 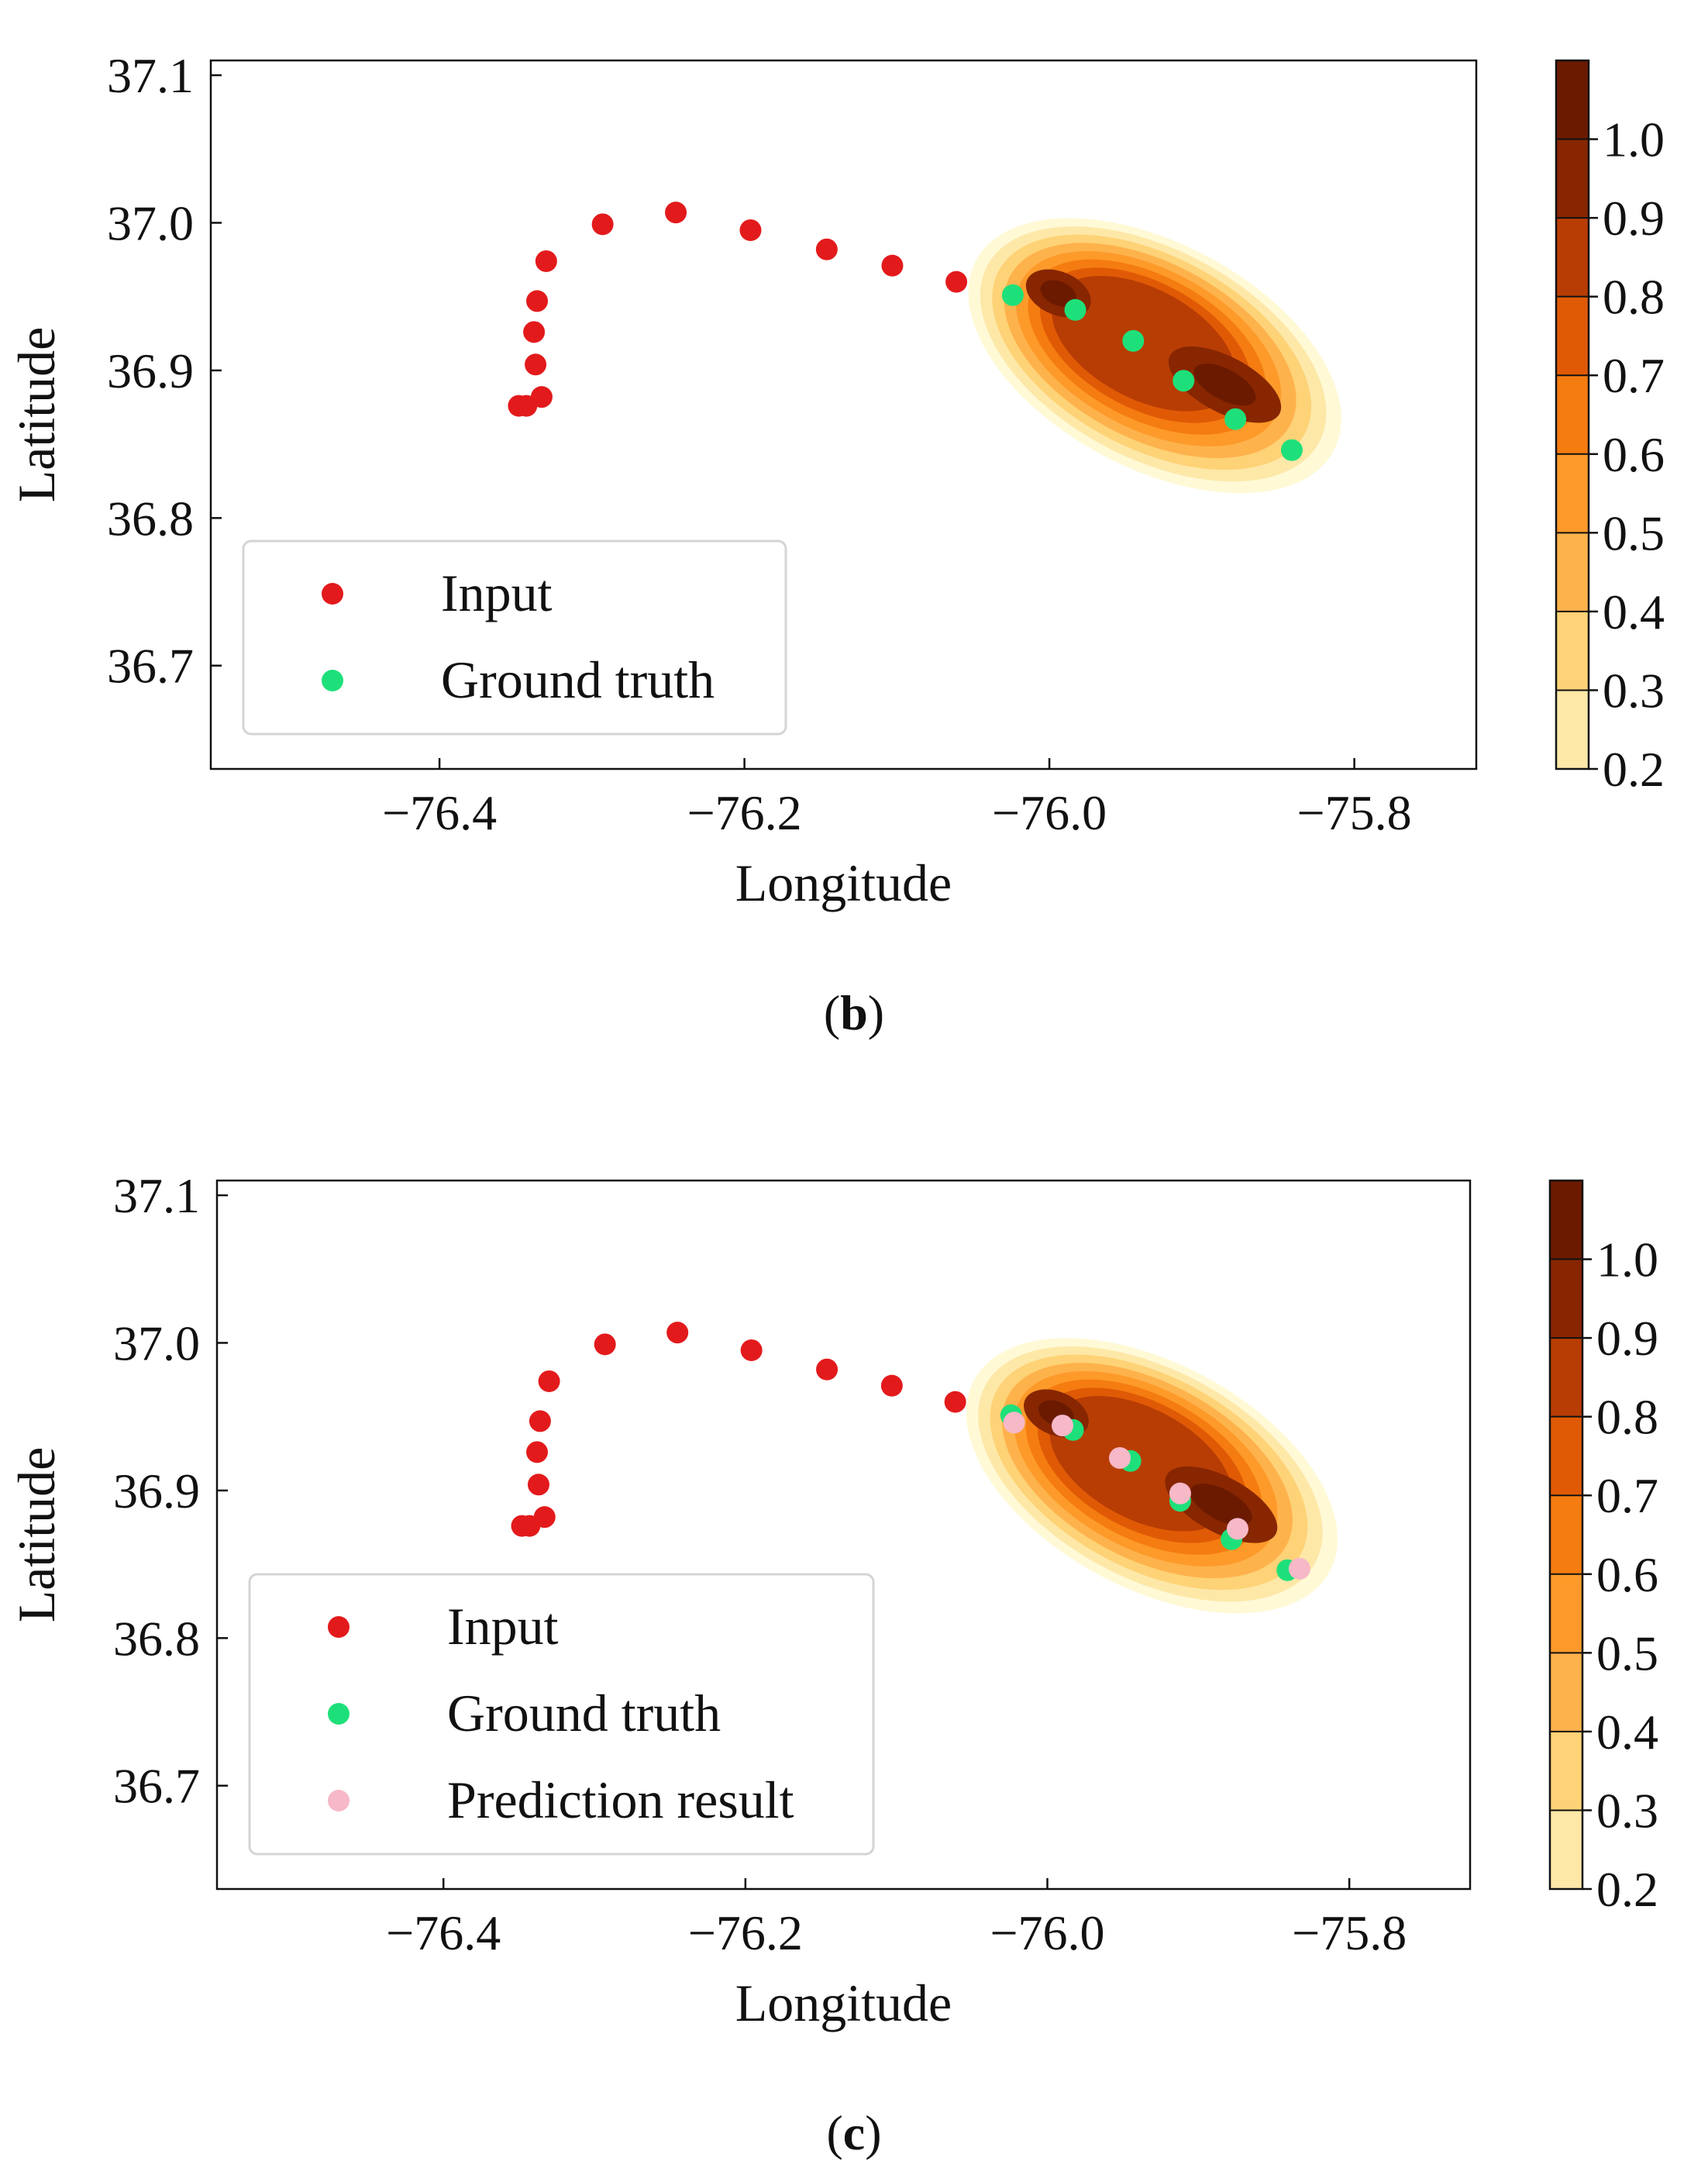 I want to click on caption-c: (c), so click(x=854, y=2132).